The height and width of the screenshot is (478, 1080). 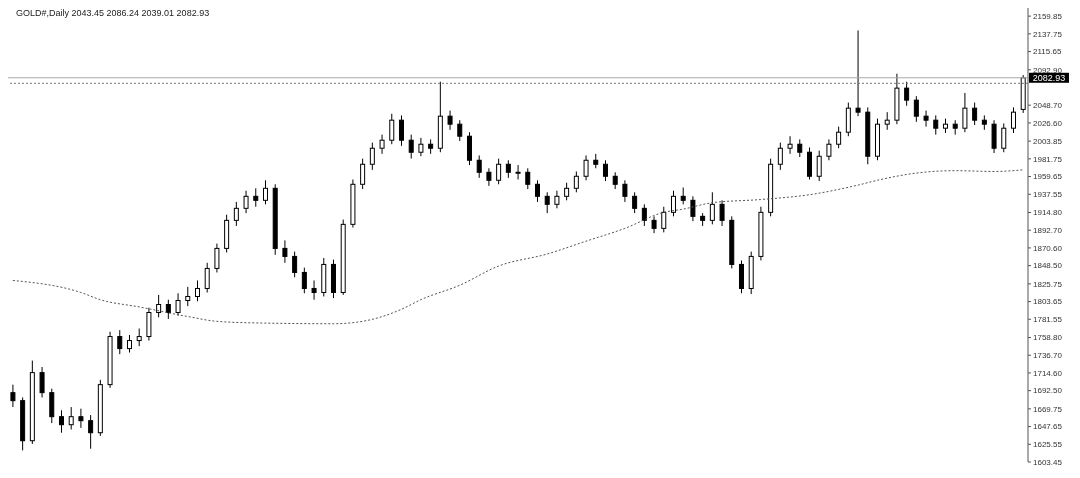 I want to click on y-tick-label: 1848.50, so click(x=1048, y=266).